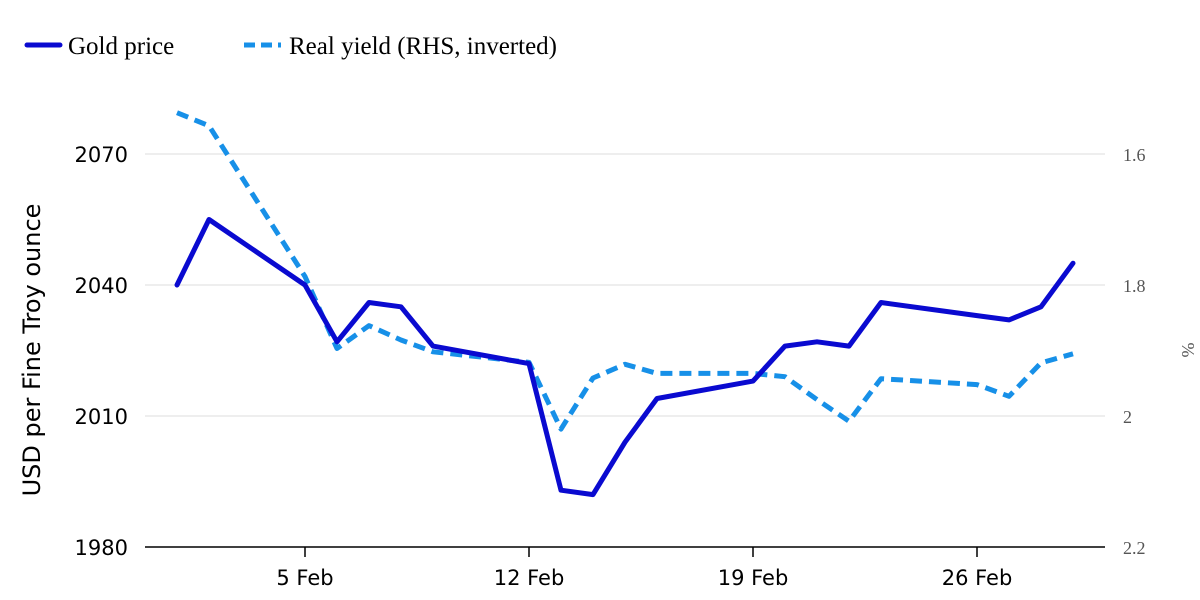 The width and height of the screenshot is (1200, 600). What do you see at coordinates (101, 548) in the screenshot?
I see `y-tick-label: 1980` at bounding box center [101, 548].